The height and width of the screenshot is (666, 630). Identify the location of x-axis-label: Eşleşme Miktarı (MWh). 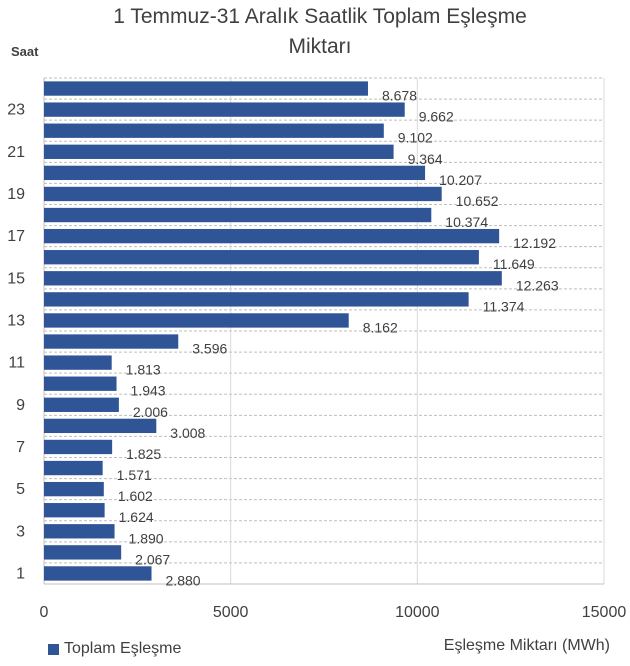
(526, 645).